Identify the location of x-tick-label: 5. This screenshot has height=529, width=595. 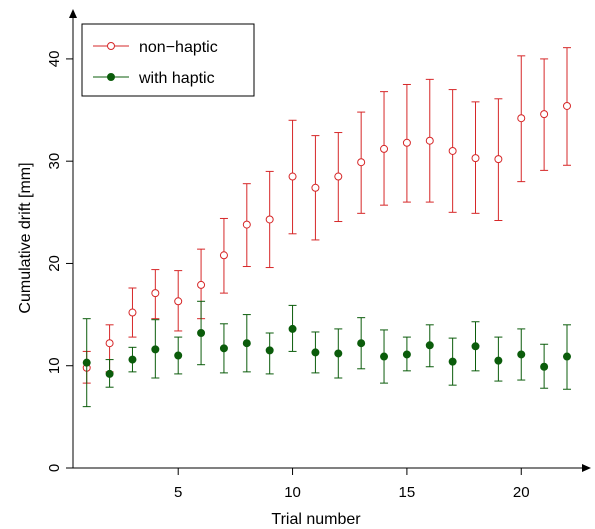
(178, 492).